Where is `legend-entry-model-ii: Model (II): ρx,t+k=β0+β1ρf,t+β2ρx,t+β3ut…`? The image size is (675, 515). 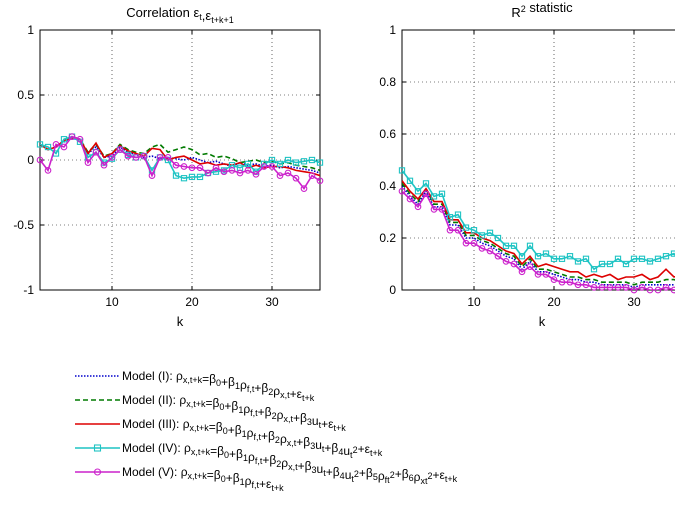 legend-entry-model-ii: Model (II): ρx,t+k=β0+β1ρf,t+β2ρx,t+β3ut… is located at coordinates (210, 413).